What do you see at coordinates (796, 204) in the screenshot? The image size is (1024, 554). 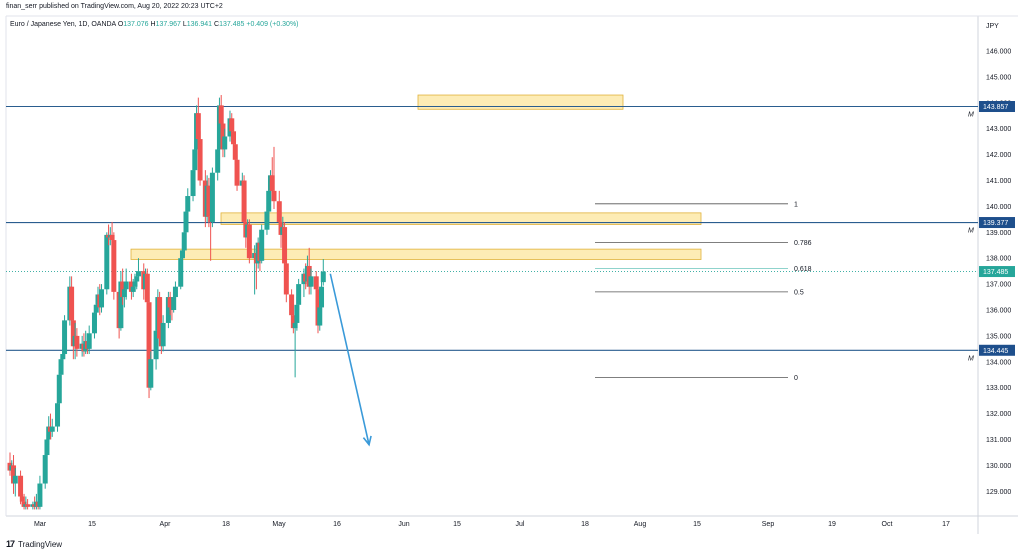 I see `fibonacci-level-label: 1` at bounding box center [796, 204].